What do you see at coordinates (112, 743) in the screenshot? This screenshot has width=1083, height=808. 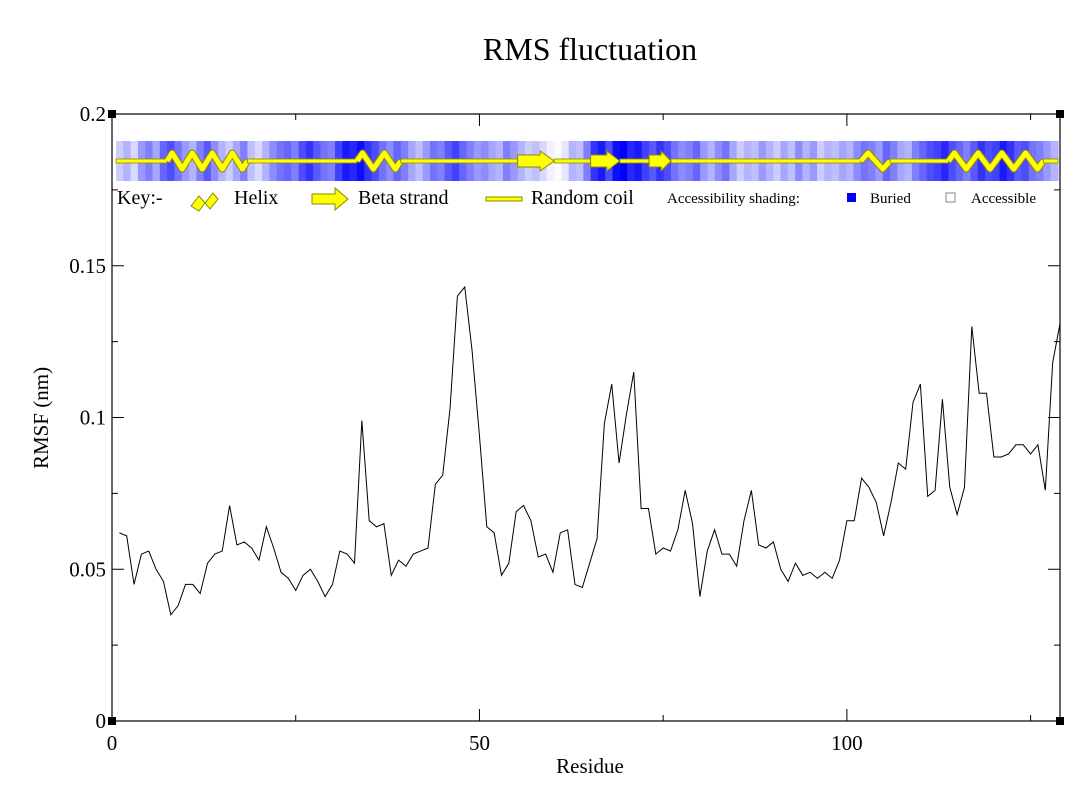 I see `x-tick-label: 0` at bounding box center [112, 743].